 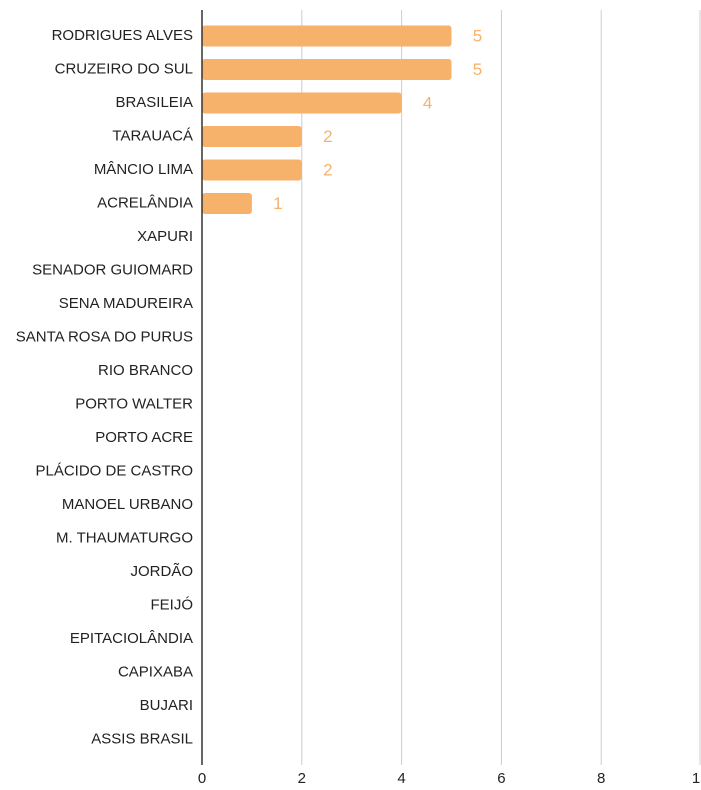 I want to click on category-label: SENADOR GUIOMARD, so click(x=112, y=269).